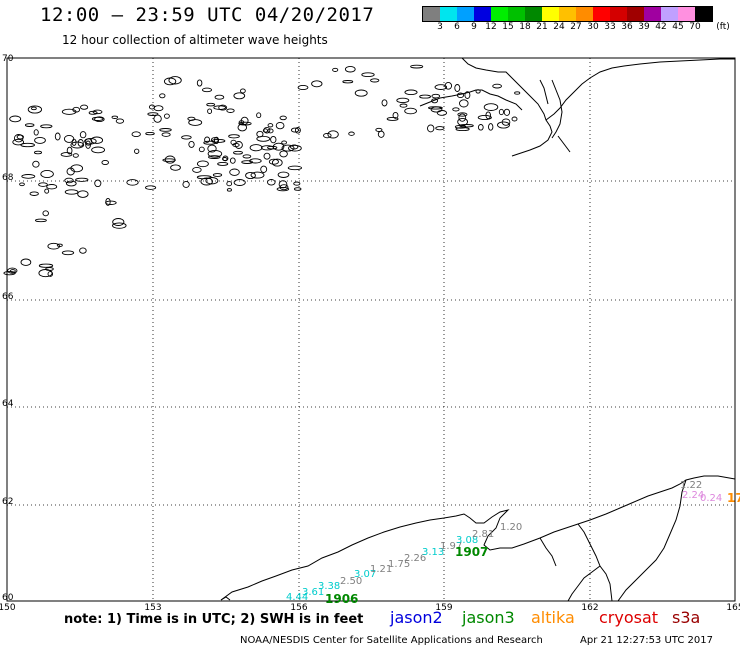  What do you see at coordinates (415, 558) in the screenshot?
I see `swh-value: 2.26` at bounding box center [415, 558].